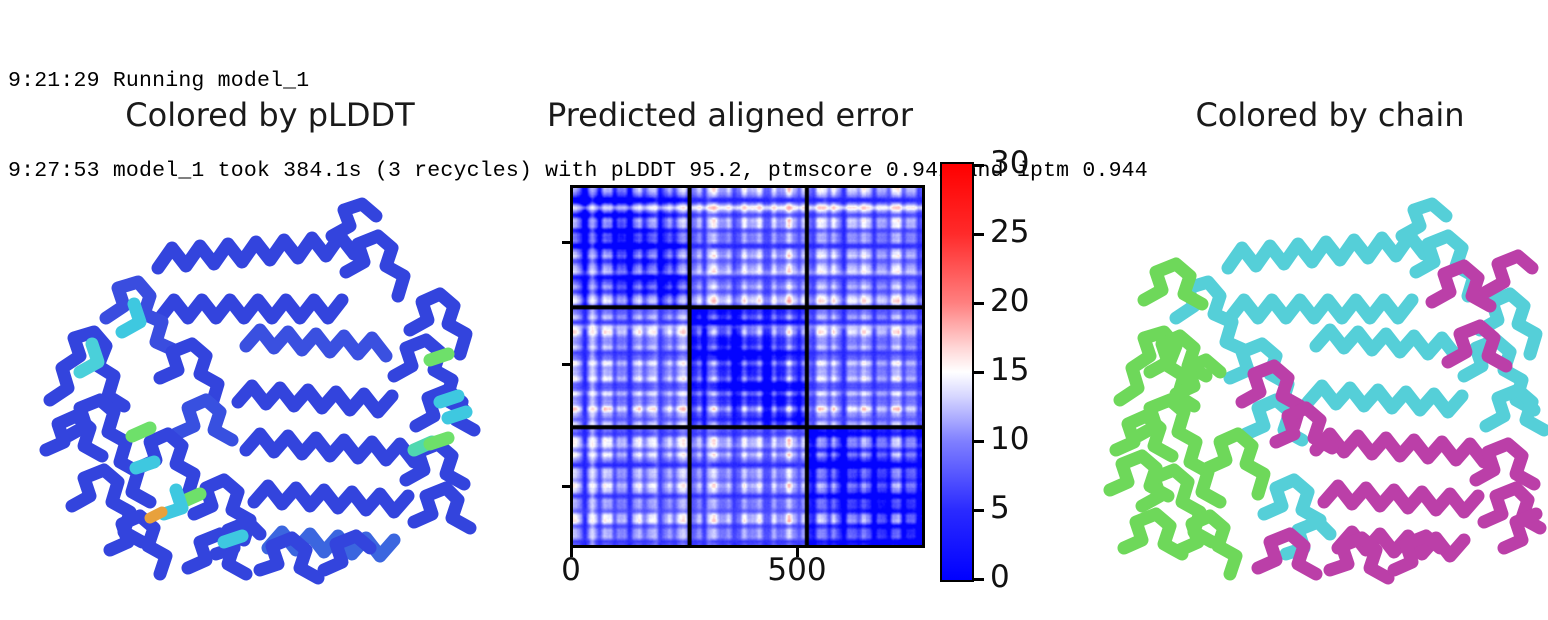 The image size is (1548, 620). Describe the element at coordinates (729, 115) in the screenshot. I see `pae-panel-title: Predicted aligned error` at that location.